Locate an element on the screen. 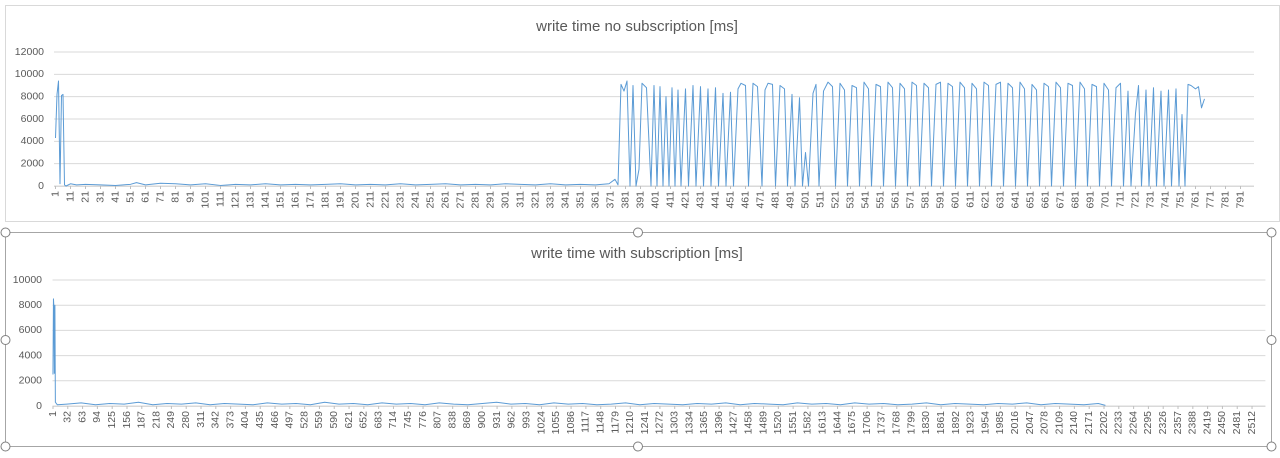 This screenshot has height=458, width=1280. x-tick-label: 641 is located at coordinates (1015, 200).